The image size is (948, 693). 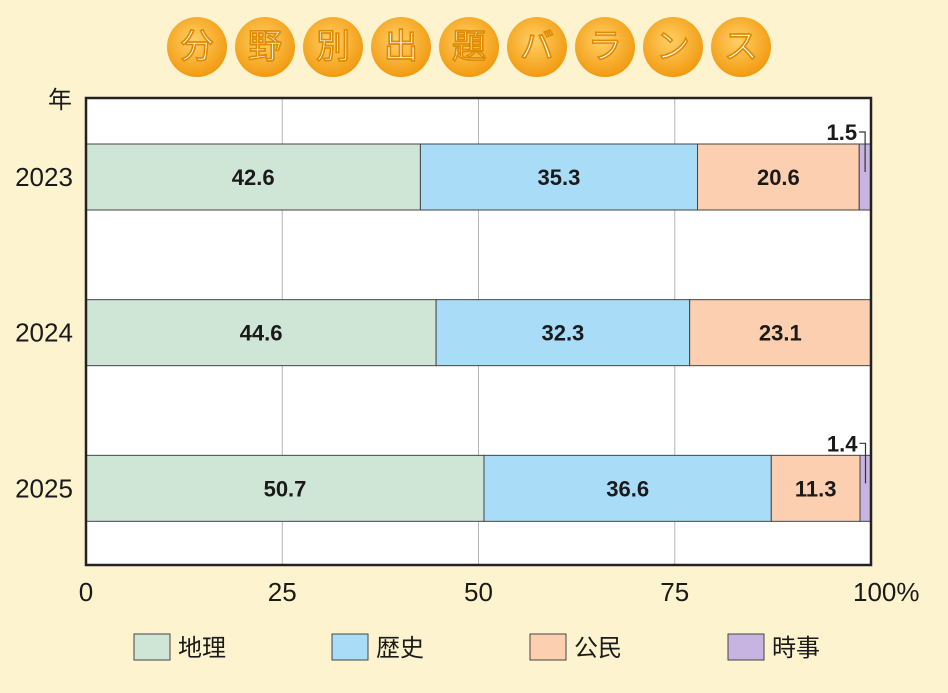 I want to click on data-label: 32.3, so click(x=562, y=333).